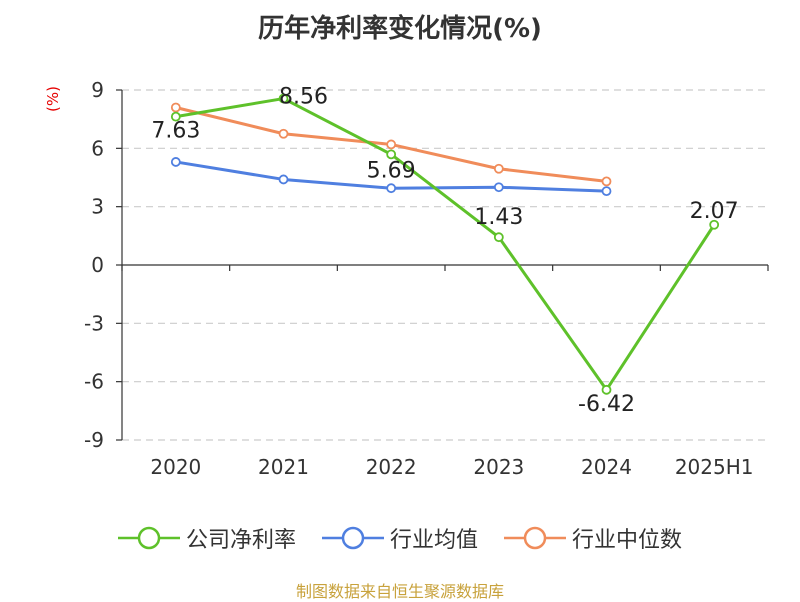  Describe the element at coordinates (391, 467) in the screenshot. I see `x-tick-label: 2022` at that location.